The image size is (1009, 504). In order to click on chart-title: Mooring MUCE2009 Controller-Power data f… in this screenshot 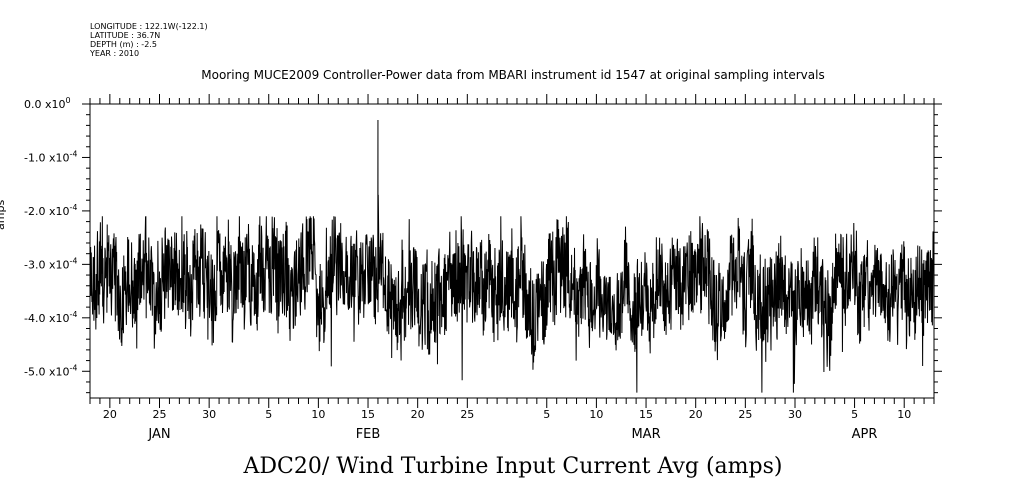, I will do `click(513, 75)`.